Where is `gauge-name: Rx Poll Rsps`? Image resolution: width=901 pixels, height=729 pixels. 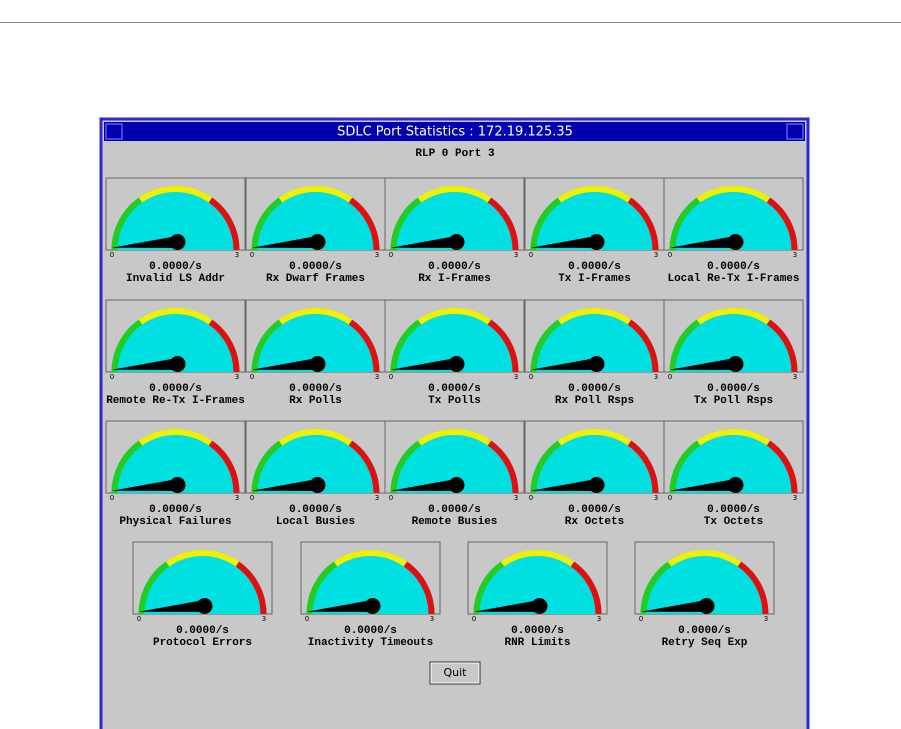
gauge-name: Rx Poll Rsps is located at coordinates (594, 401).